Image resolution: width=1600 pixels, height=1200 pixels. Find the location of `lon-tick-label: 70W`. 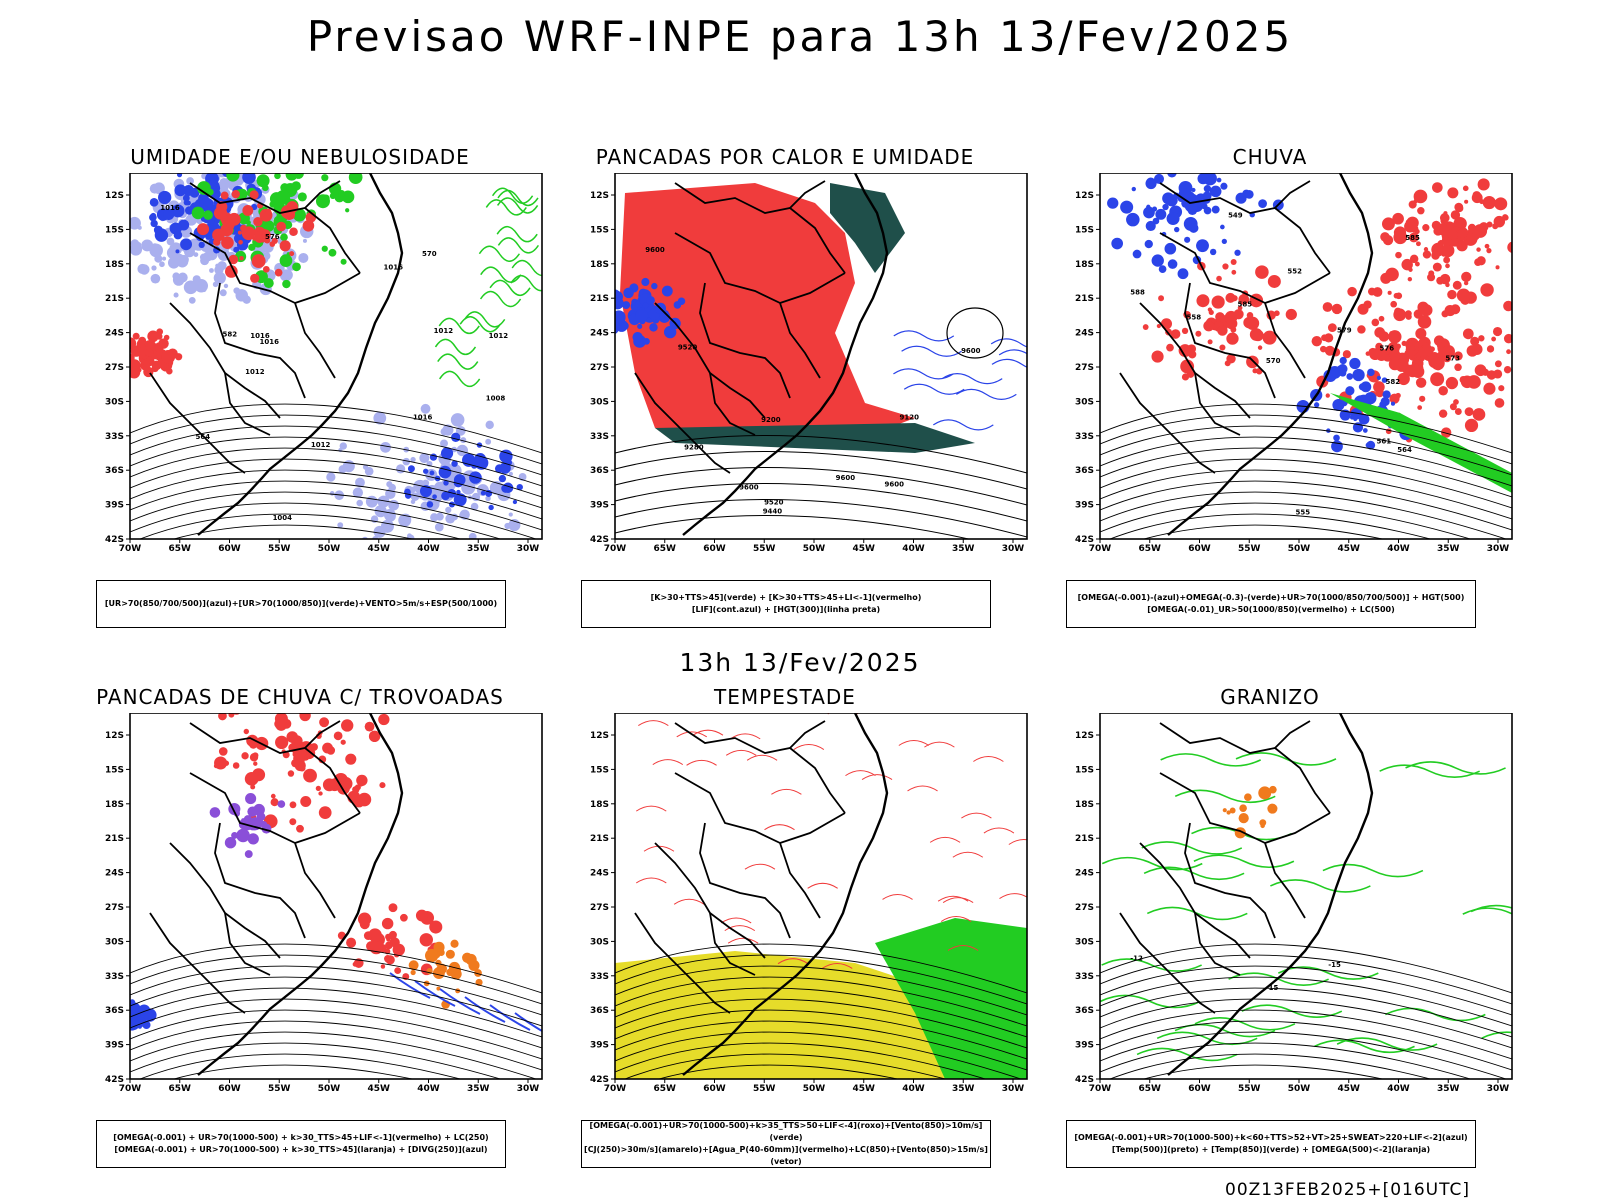

lon-tick-label: 70W is located at coordinates (615, 549).